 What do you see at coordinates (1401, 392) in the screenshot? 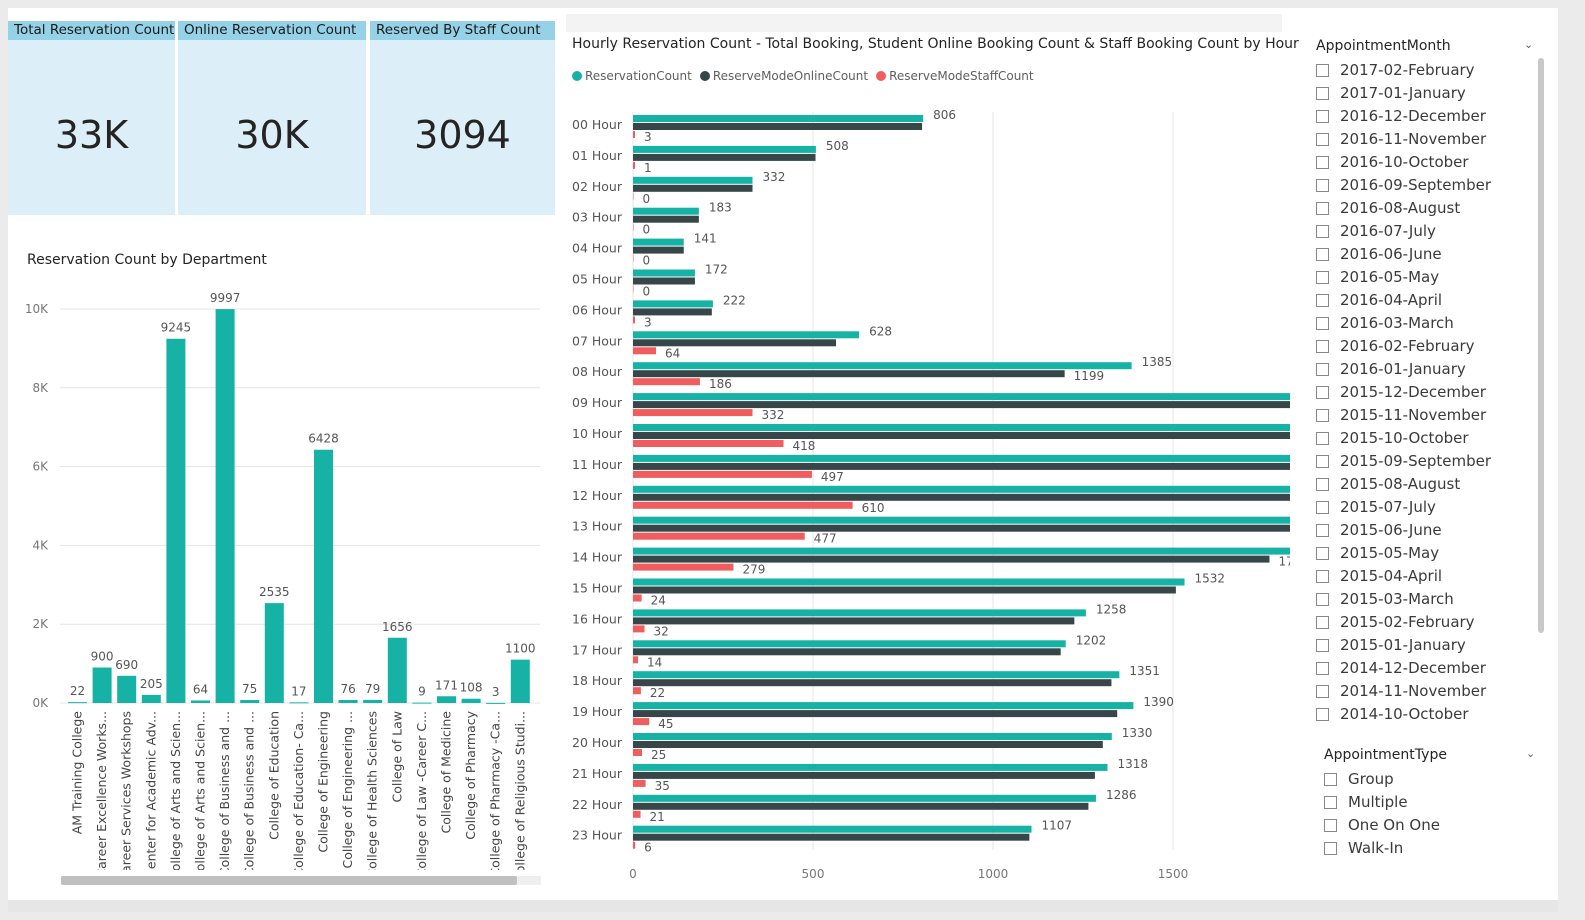
I see `slicer-month-item: 2015-12-December` at bounding box center [1401, 392].